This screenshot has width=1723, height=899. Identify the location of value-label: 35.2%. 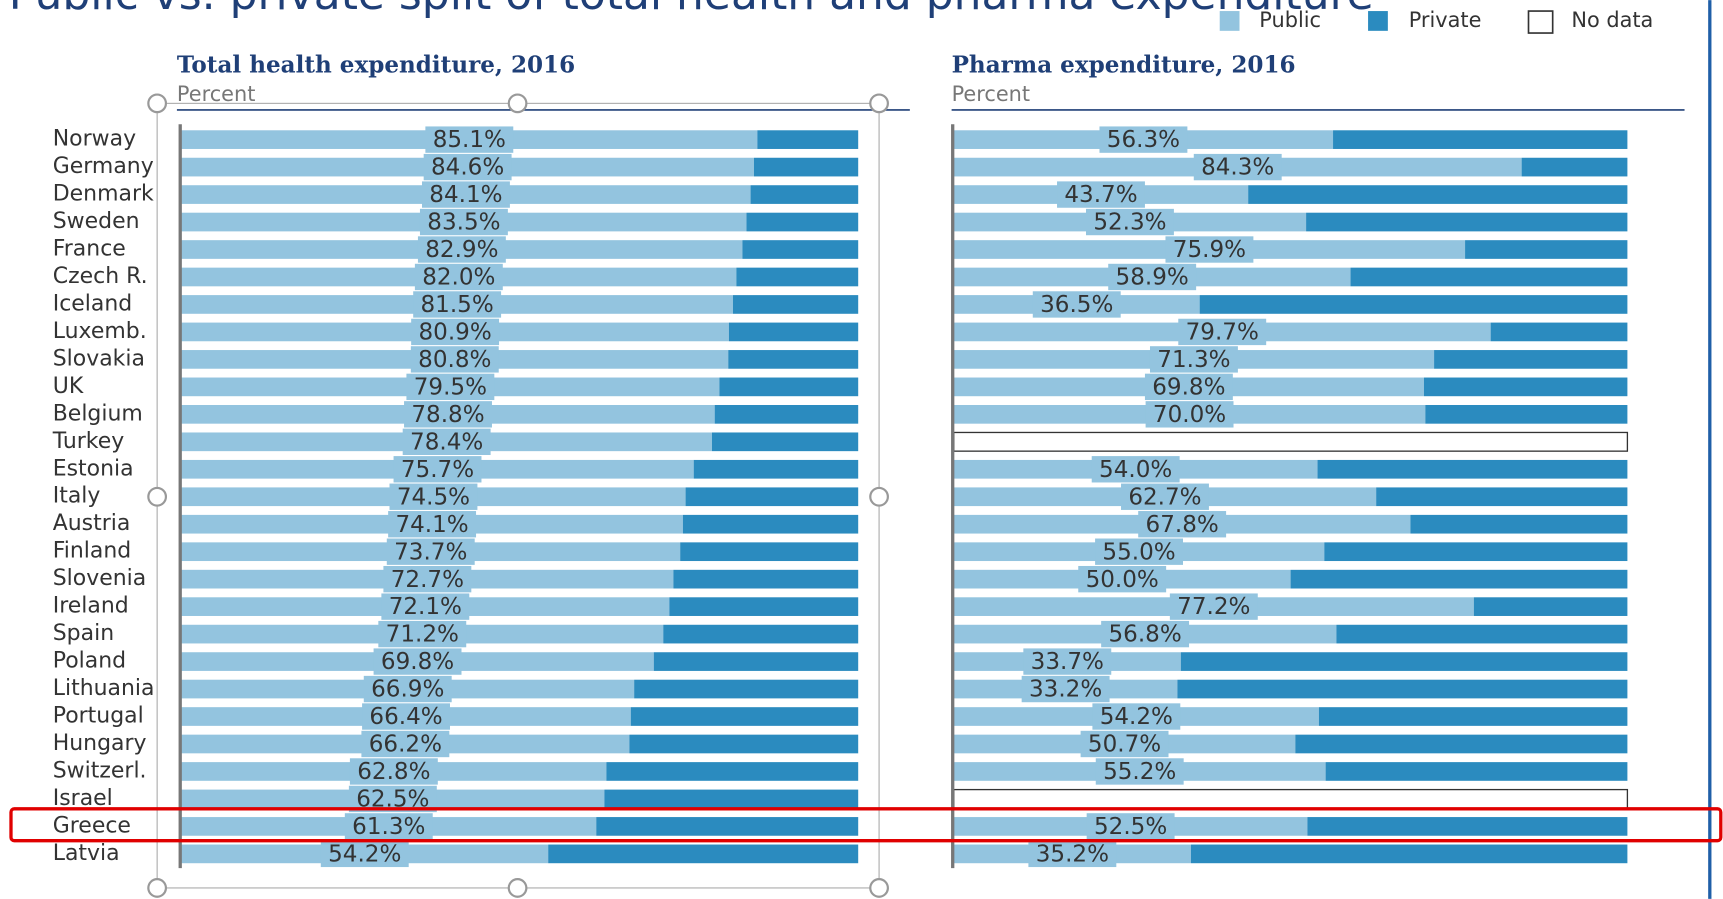
(1072, 854).